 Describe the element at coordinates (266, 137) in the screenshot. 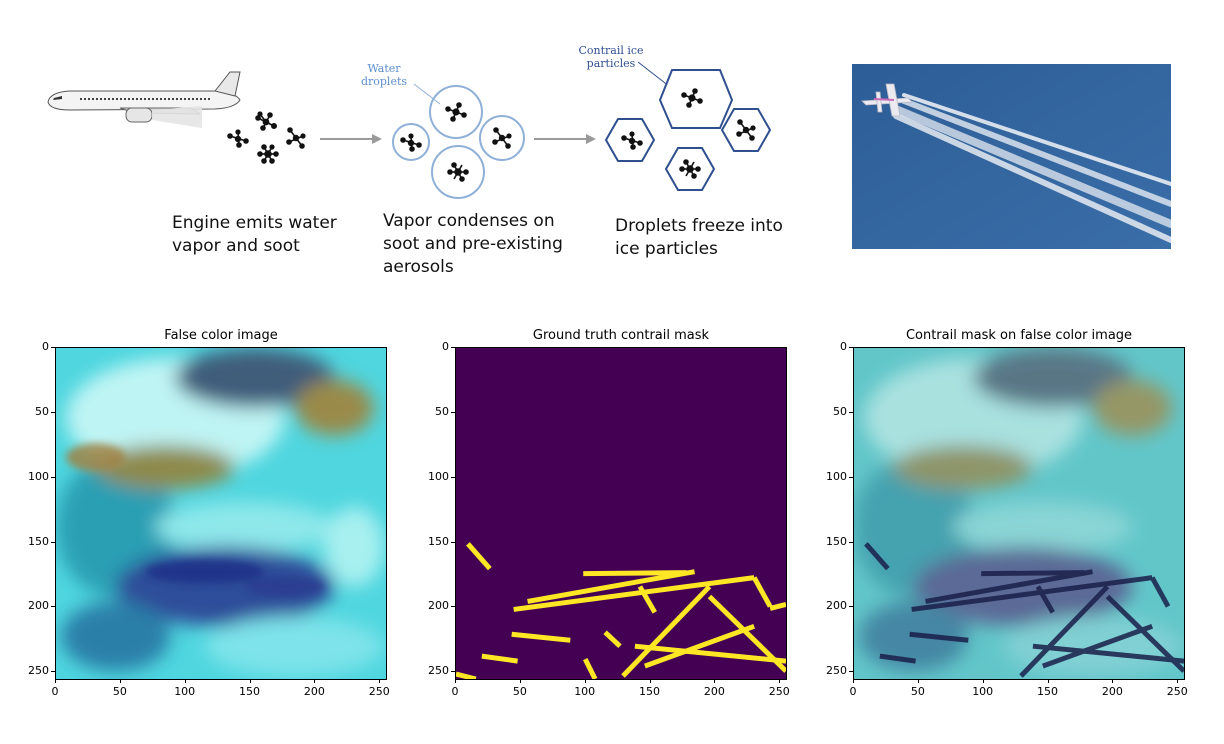

I see `soot-particles` at that location.